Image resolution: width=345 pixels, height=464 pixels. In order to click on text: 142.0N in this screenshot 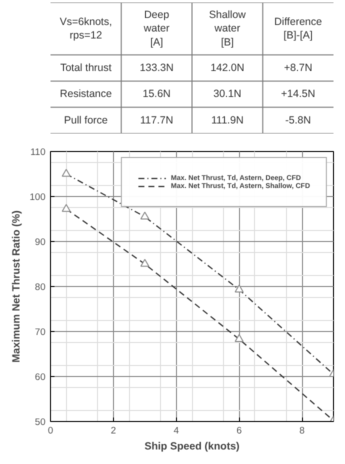, I will do `click(227, 68)`.